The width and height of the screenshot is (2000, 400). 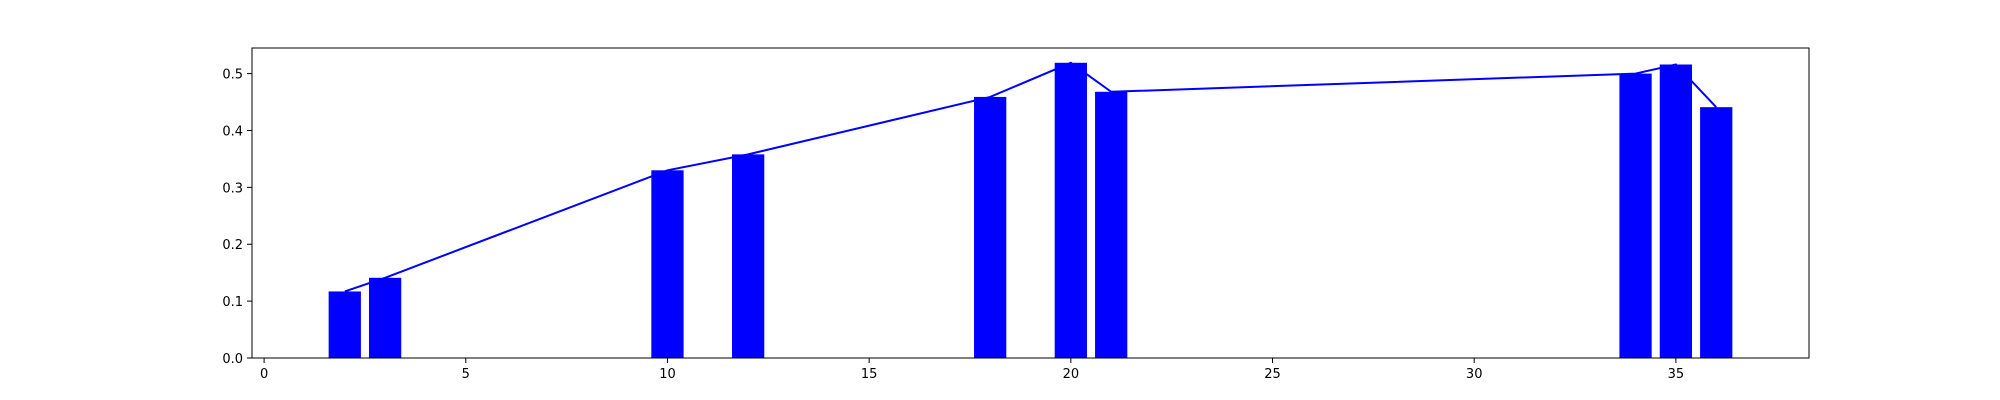 What do you see at coordinates (869, 374) in the screenshot?
I see `x-tick-label: 15` at bounding box center [869, 374].